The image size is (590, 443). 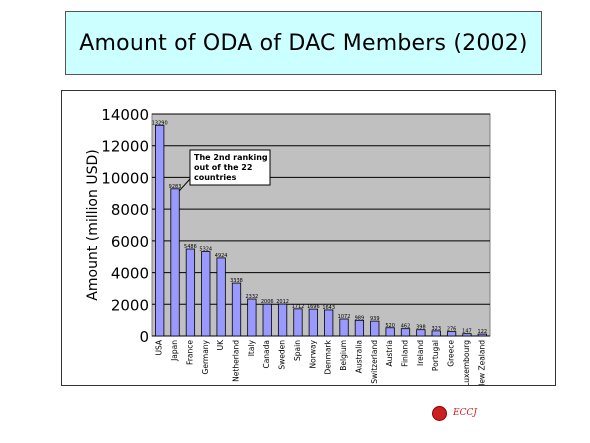 I want to click on eccj-logo: ECCJ, so click(x=482, y=413).